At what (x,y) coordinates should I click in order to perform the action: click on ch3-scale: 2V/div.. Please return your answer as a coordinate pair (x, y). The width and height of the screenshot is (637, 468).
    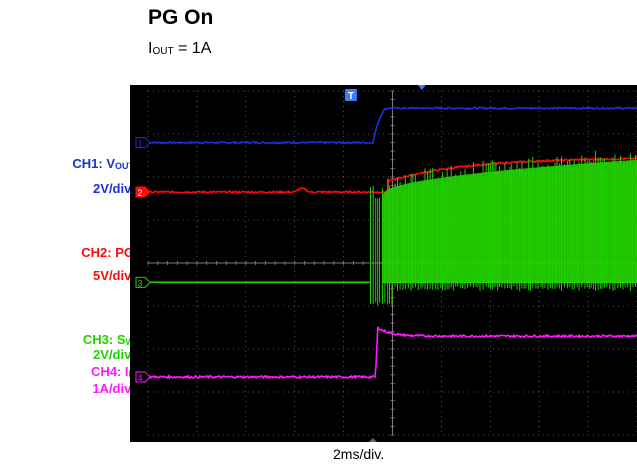
    Looking at the image, I should click on (113, 354).